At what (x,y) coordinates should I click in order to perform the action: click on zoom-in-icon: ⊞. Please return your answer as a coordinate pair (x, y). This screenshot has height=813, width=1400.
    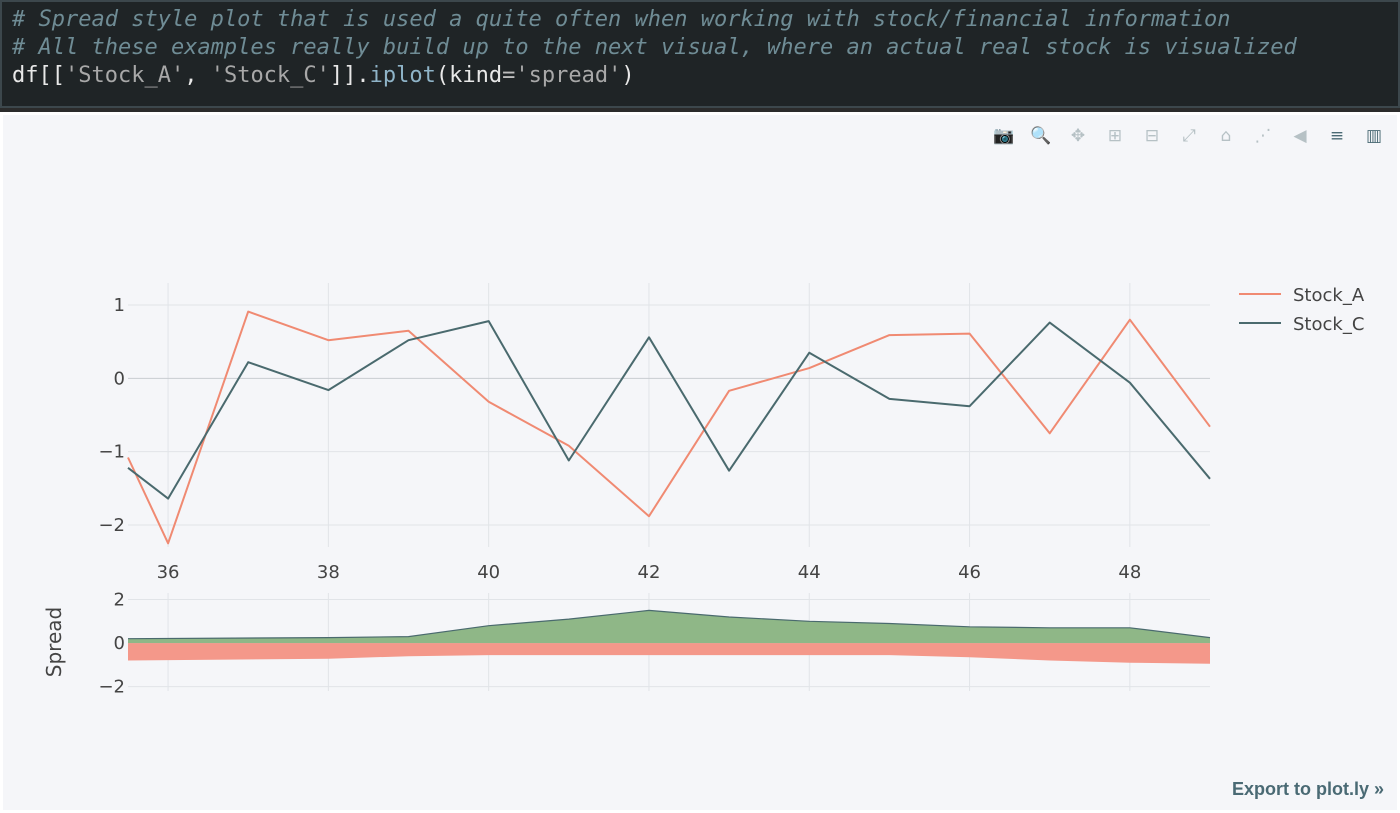
    Looking at the image, I should click on (1115, 136).